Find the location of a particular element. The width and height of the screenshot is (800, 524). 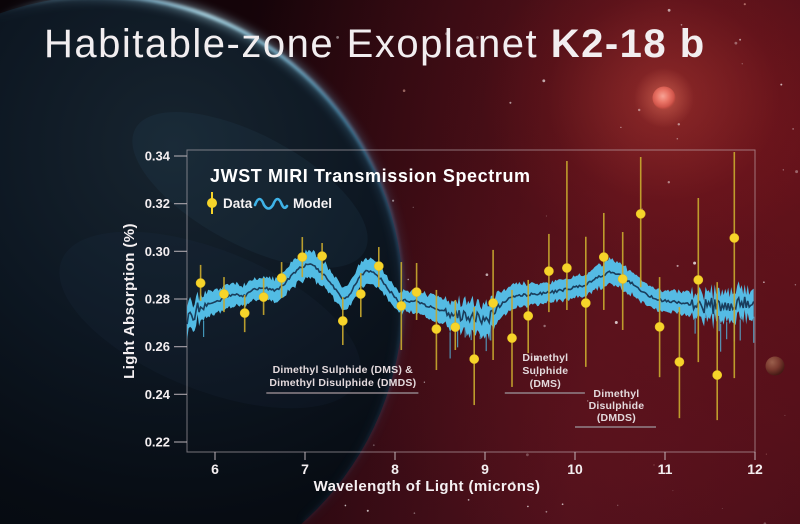

poster-title: Habitable-zone Exoplanet K2-18 b is located at coordinates (414, 44).